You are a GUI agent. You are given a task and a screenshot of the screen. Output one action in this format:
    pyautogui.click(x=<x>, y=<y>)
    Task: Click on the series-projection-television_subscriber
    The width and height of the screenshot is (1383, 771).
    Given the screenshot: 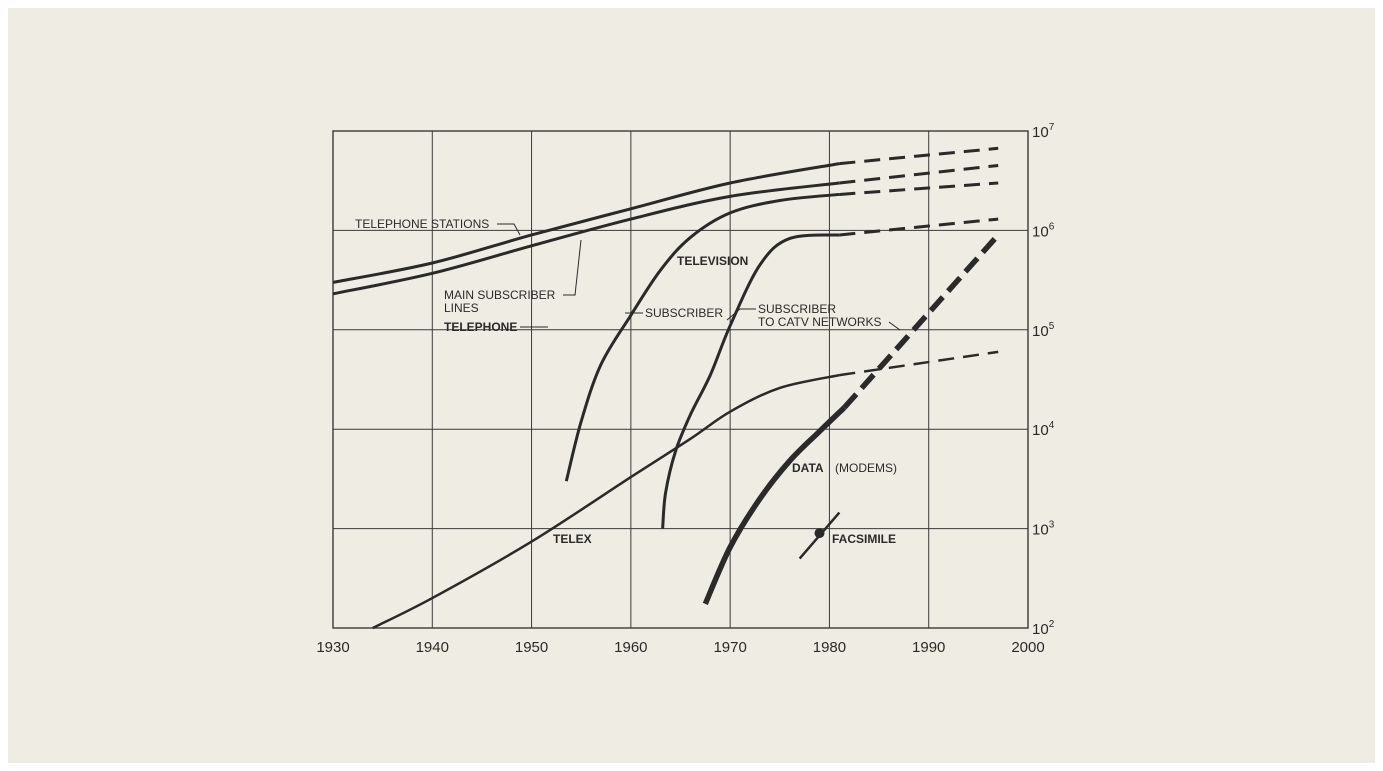 What is the action you would take?
    pyautogui.click(x=918, y=188)
    